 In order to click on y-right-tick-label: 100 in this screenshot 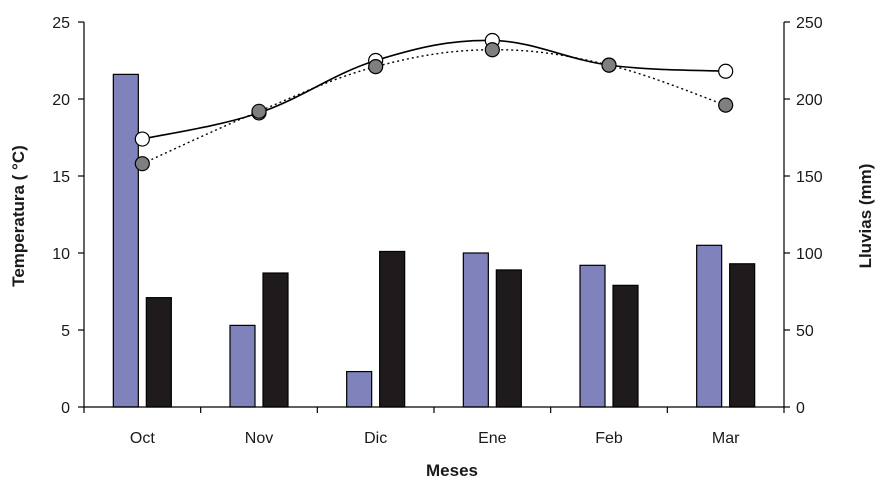, I will do `click(809, 254)`.